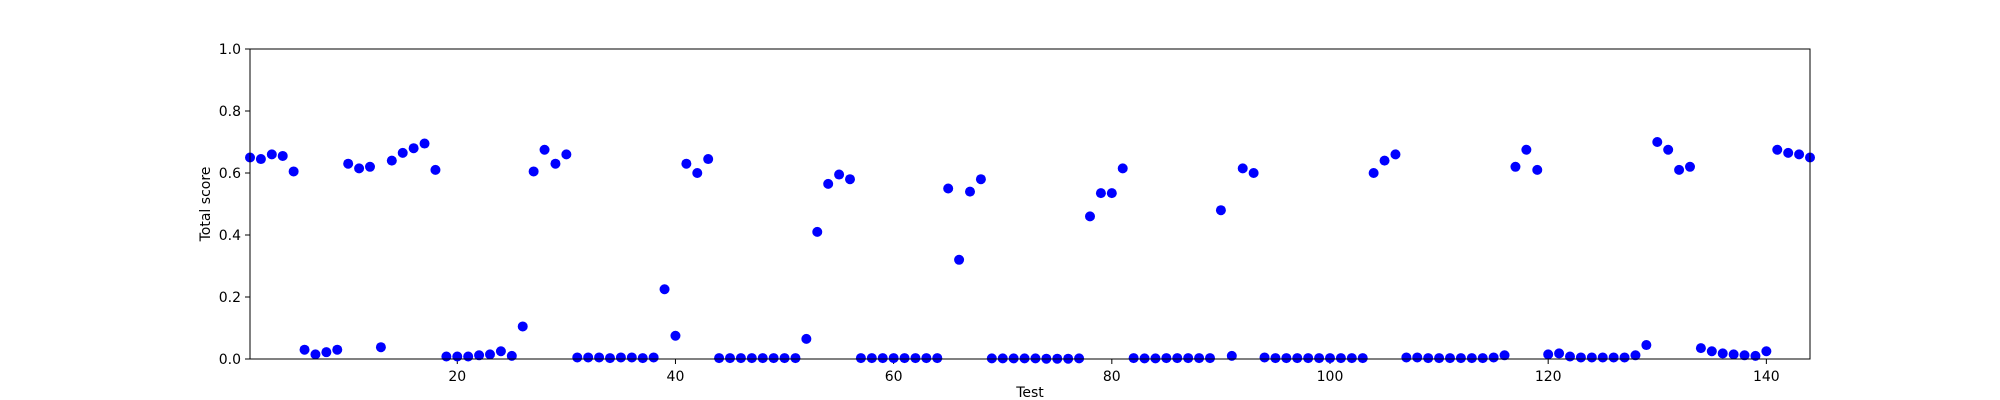 This screenshot has width=2000, height=400. What do you see at coordinates (894, 377) in the screenshot?
I see `x-tick-label: 60` at bounding box center [894, 377].